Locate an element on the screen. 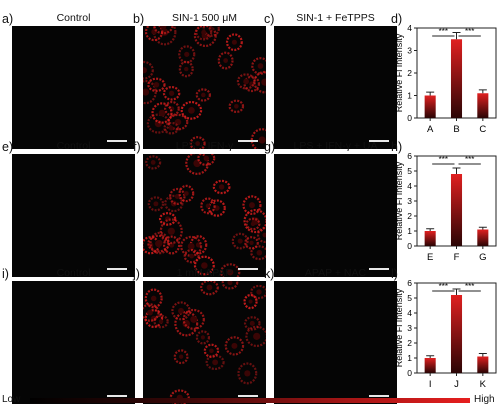 The width and height of the screenshot is (500, 410). x-tick-label-J: J is located at coordinates (456, 384).